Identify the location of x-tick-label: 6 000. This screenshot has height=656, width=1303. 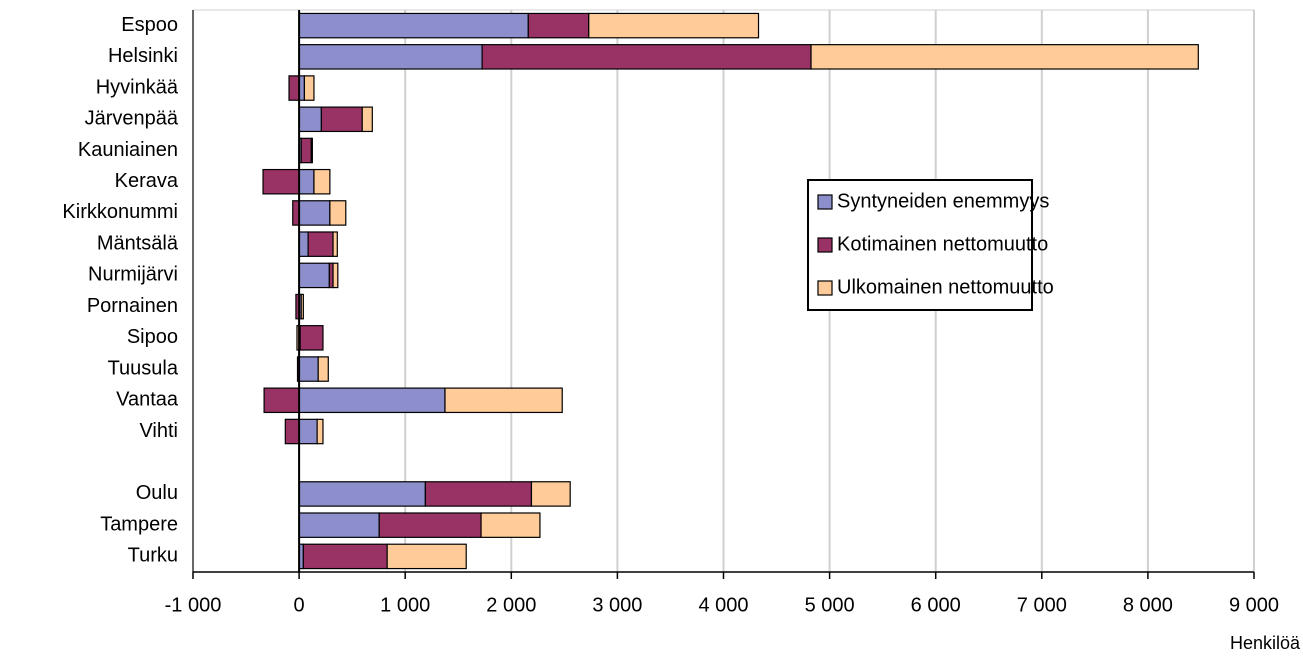
(936, 605).